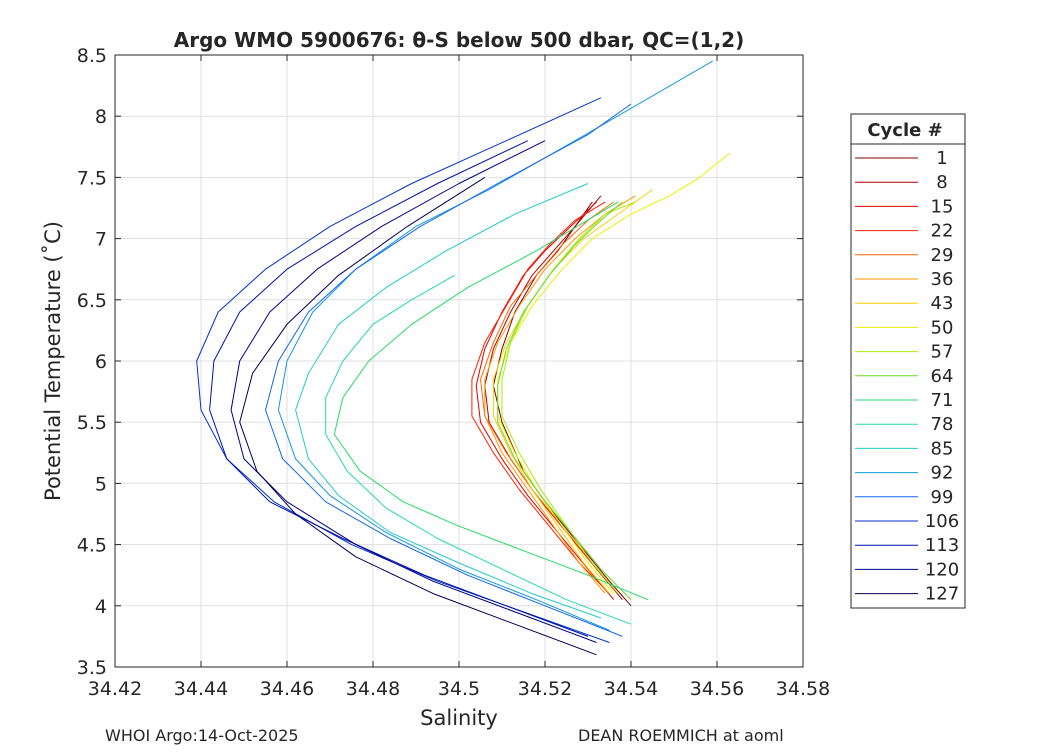  What do you see at coordinates (545, 689) in the screenshot?
I see `x-tick-label: 34.52` at bounding box center [545, 689].